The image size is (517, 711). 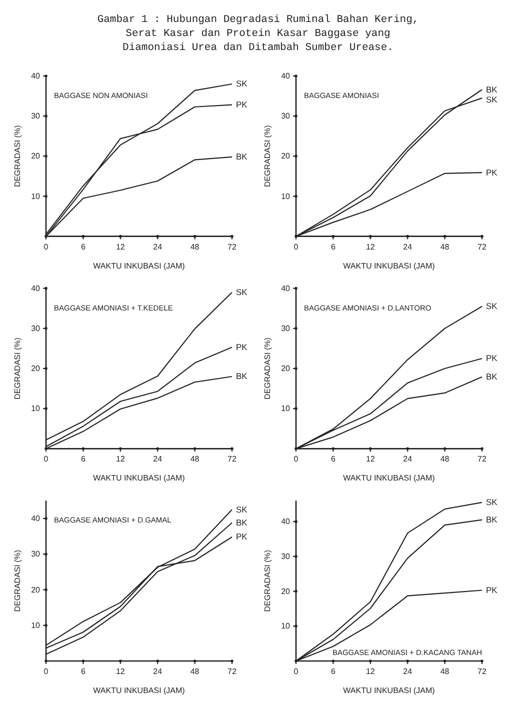 What do you see at coordinates (258, 34) in the screenshot?
I see `text: Gambar 1 : Hubungan Degradasi Ruminal Bahan Kering, Serat Kasar dan Protein Kasar Baggase yang Diamoniasi Urea dan Ditambah Sumber Urease.` at bounding box center [258, 34].